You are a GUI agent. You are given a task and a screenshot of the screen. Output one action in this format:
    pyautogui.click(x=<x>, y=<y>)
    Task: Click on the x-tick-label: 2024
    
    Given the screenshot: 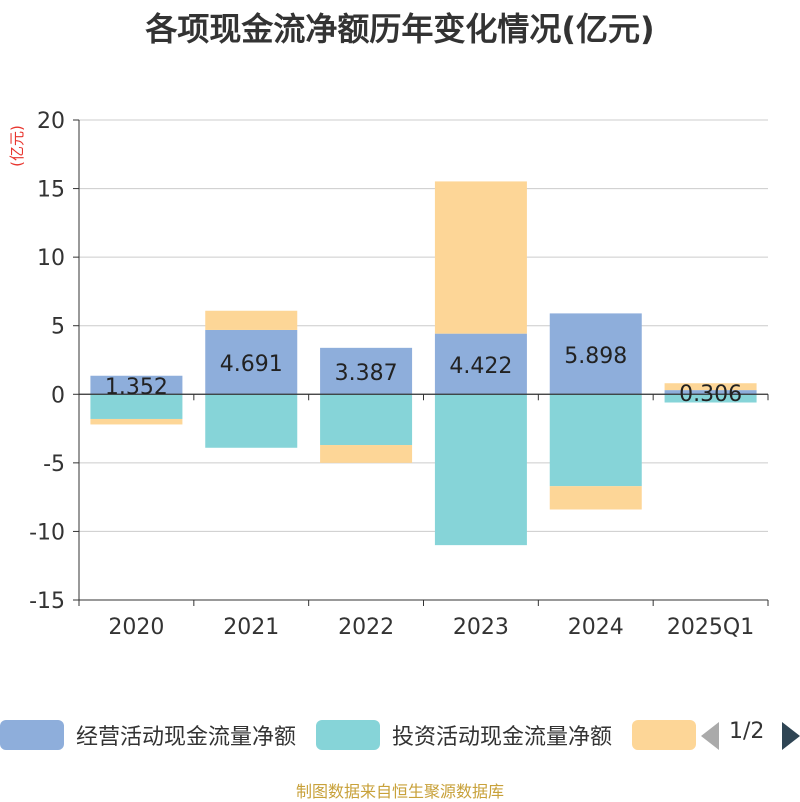 What is the action you would take?
    pyautogui.click(x=596, y=627)
    